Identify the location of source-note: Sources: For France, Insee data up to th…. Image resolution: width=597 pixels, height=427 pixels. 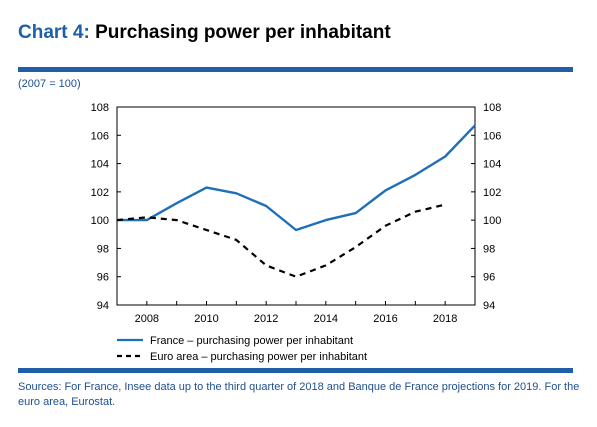
(299, 394).